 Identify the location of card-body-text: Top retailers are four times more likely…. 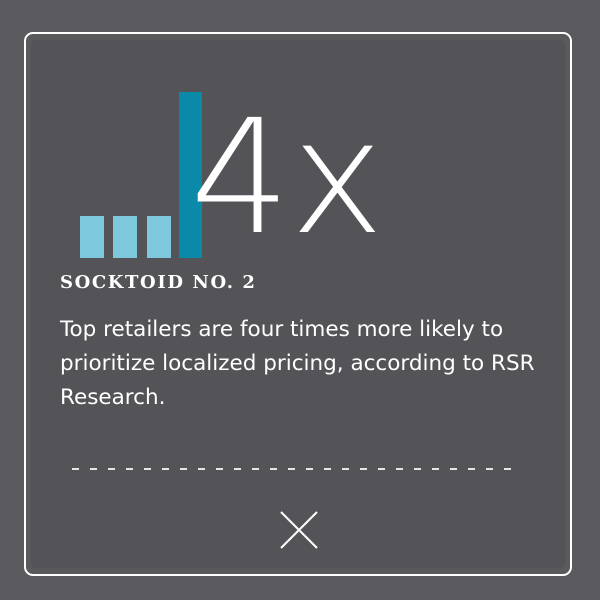
(297, 363).